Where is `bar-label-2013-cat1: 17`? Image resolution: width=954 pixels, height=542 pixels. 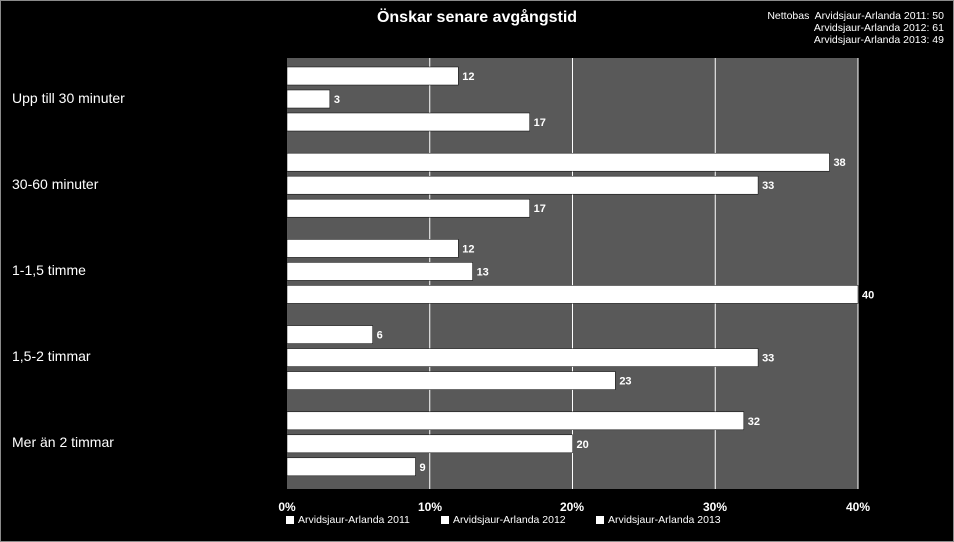 bar-label-2013-cat1: 17 is located at coordinates (540, 209).